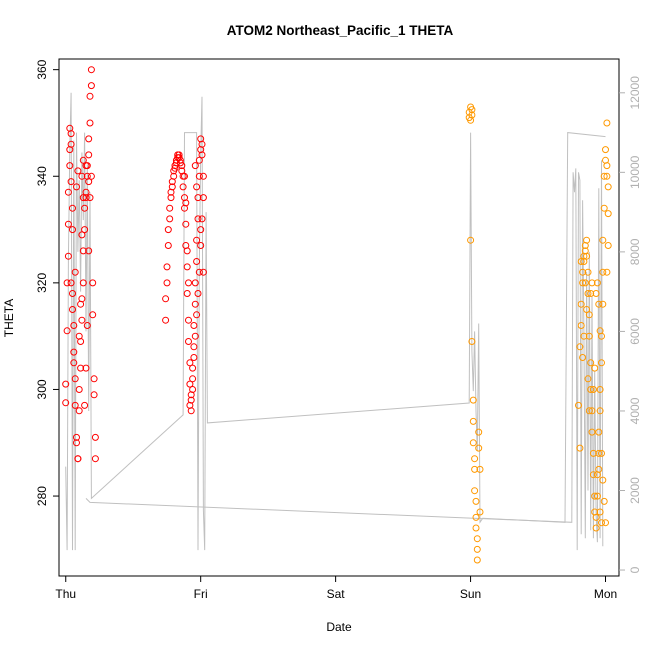  I want to click on x-tick-label: Sat, so click(336, 594).